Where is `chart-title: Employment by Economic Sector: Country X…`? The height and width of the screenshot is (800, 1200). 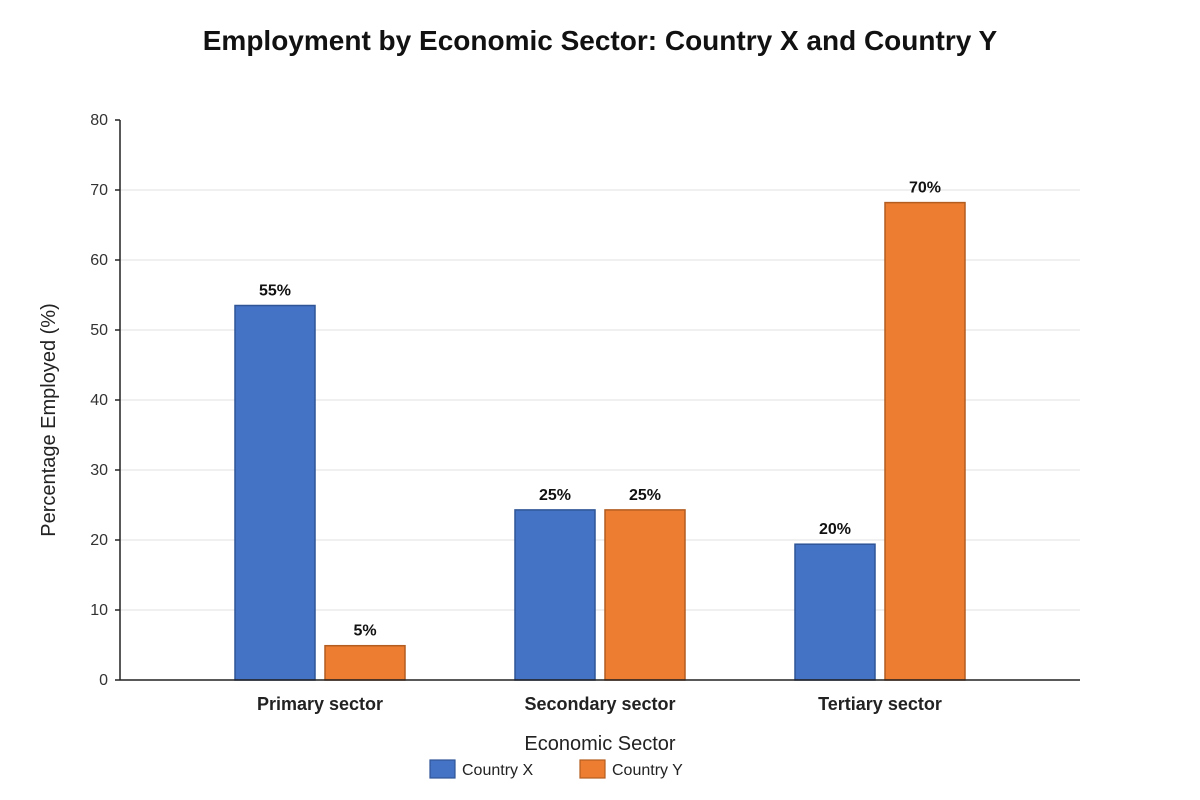
chart-title: Employment by Economic Sector: Country X… is located at coordinates (600, 40).